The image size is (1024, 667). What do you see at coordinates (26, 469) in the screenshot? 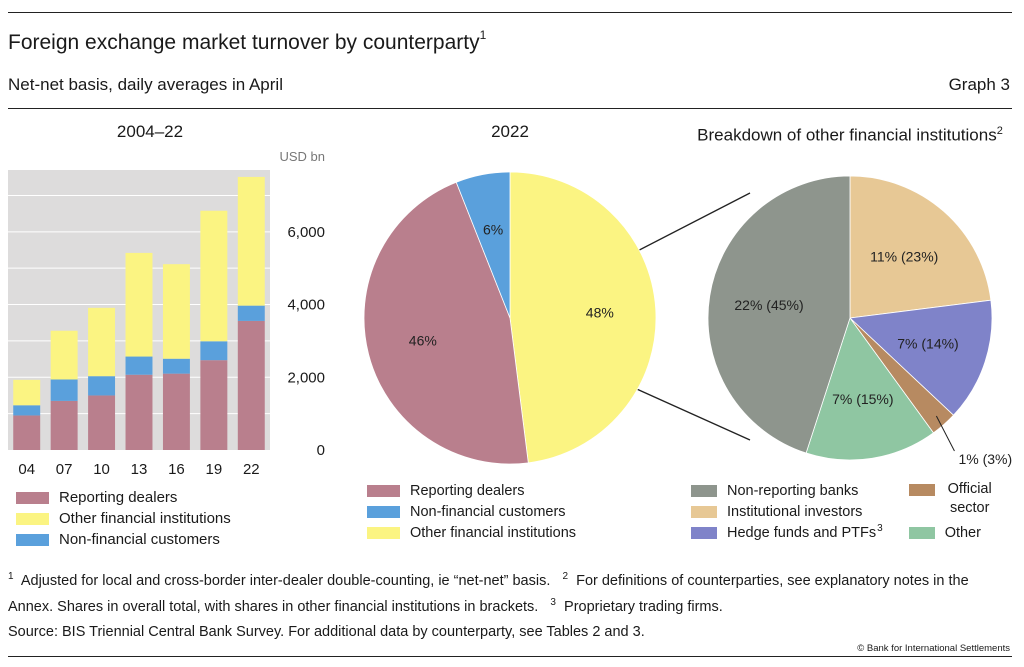
I see `x-tick-label: 04` at bounding box center [26, 469].